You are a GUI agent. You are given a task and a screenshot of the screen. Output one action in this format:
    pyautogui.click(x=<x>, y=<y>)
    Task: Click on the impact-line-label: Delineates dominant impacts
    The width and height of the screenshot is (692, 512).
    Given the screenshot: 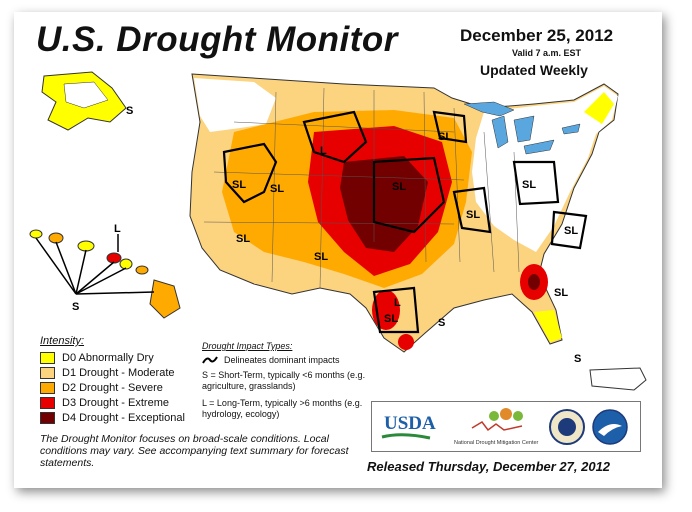 What is the action you would take?
    pyautogui.click(x=282, y=360)
    